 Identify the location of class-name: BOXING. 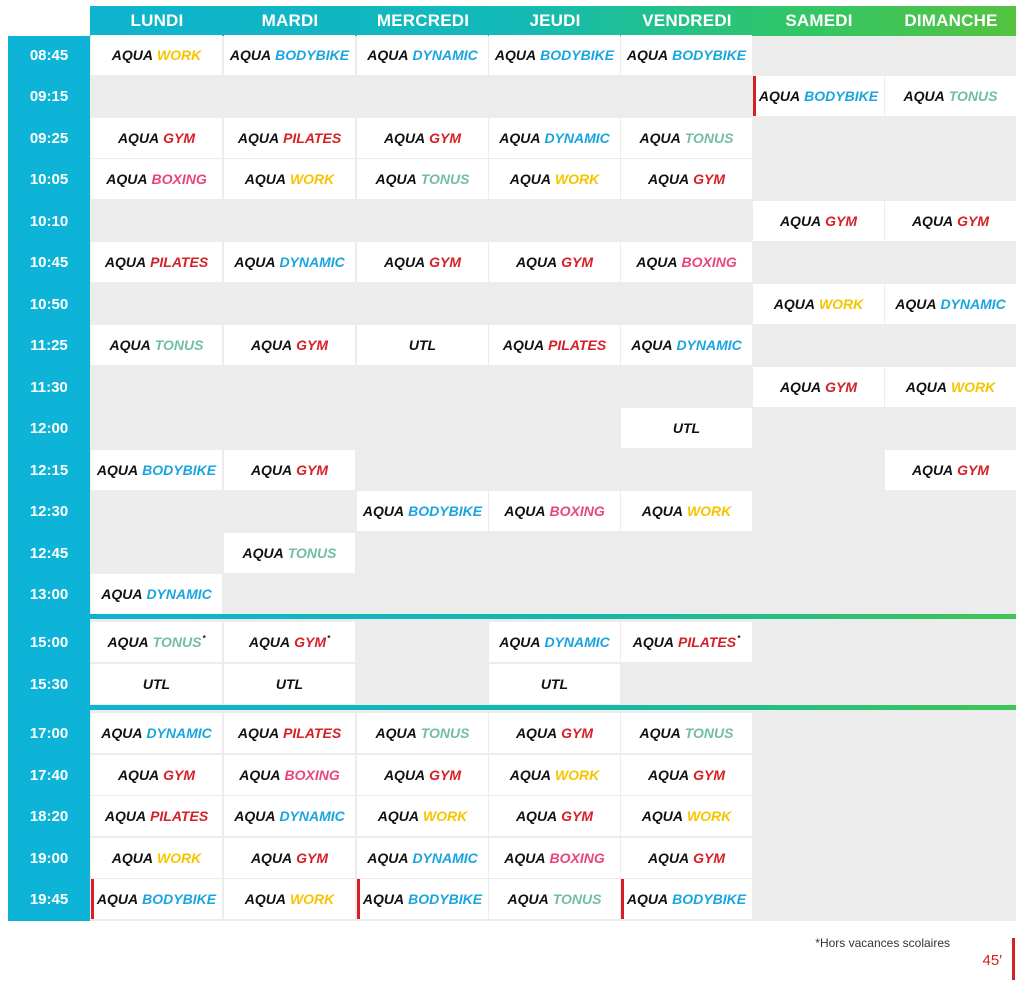
(577, 858).